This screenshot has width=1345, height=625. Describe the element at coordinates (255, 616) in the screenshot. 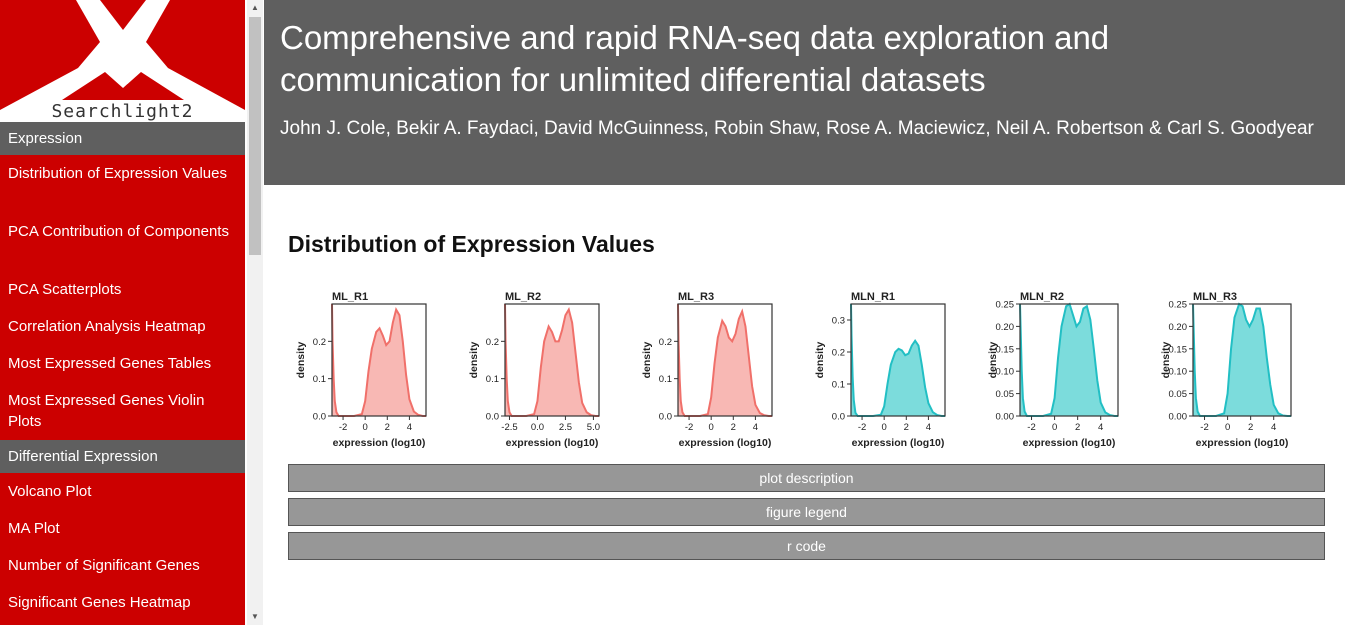

I see `scroll-down-arrow-icon: ▼` at that location.